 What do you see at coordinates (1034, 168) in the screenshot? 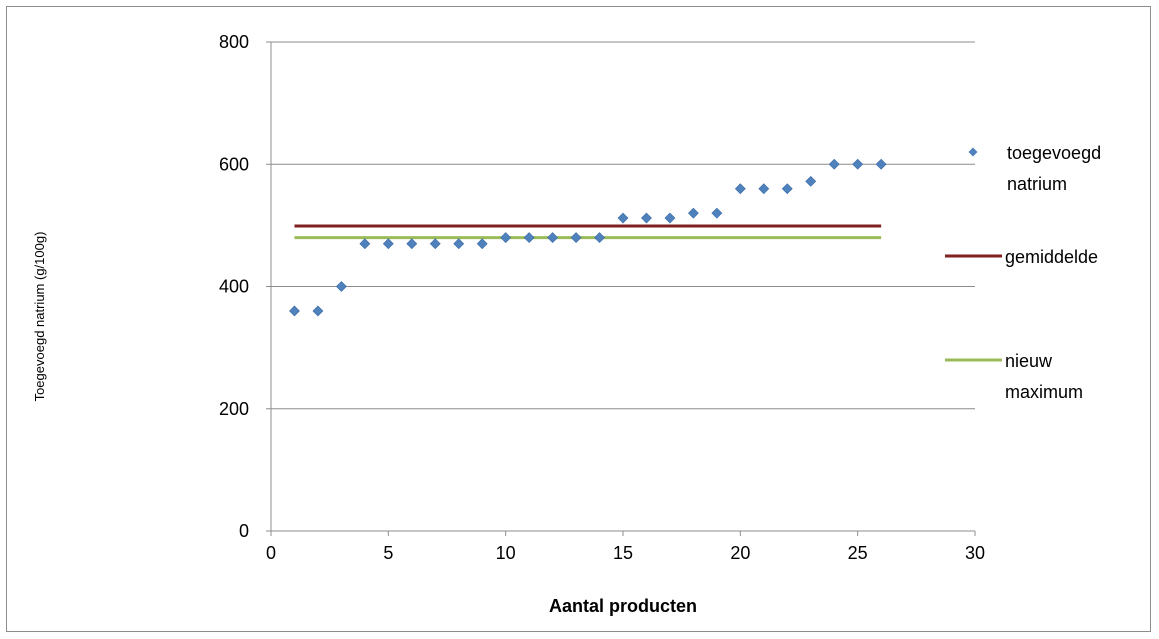
I see `legend-item: toegevoegd natrium` at bounding box center [1034, 168].